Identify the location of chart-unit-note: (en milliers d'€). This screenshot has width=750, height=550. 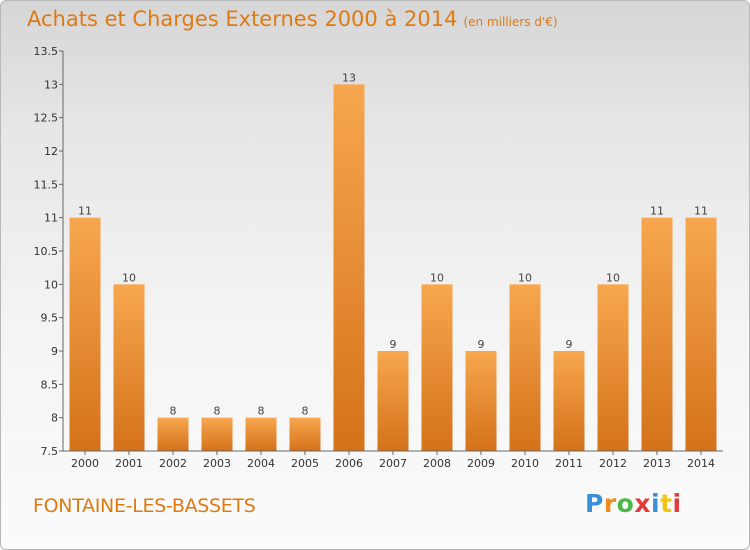
(510, 22).